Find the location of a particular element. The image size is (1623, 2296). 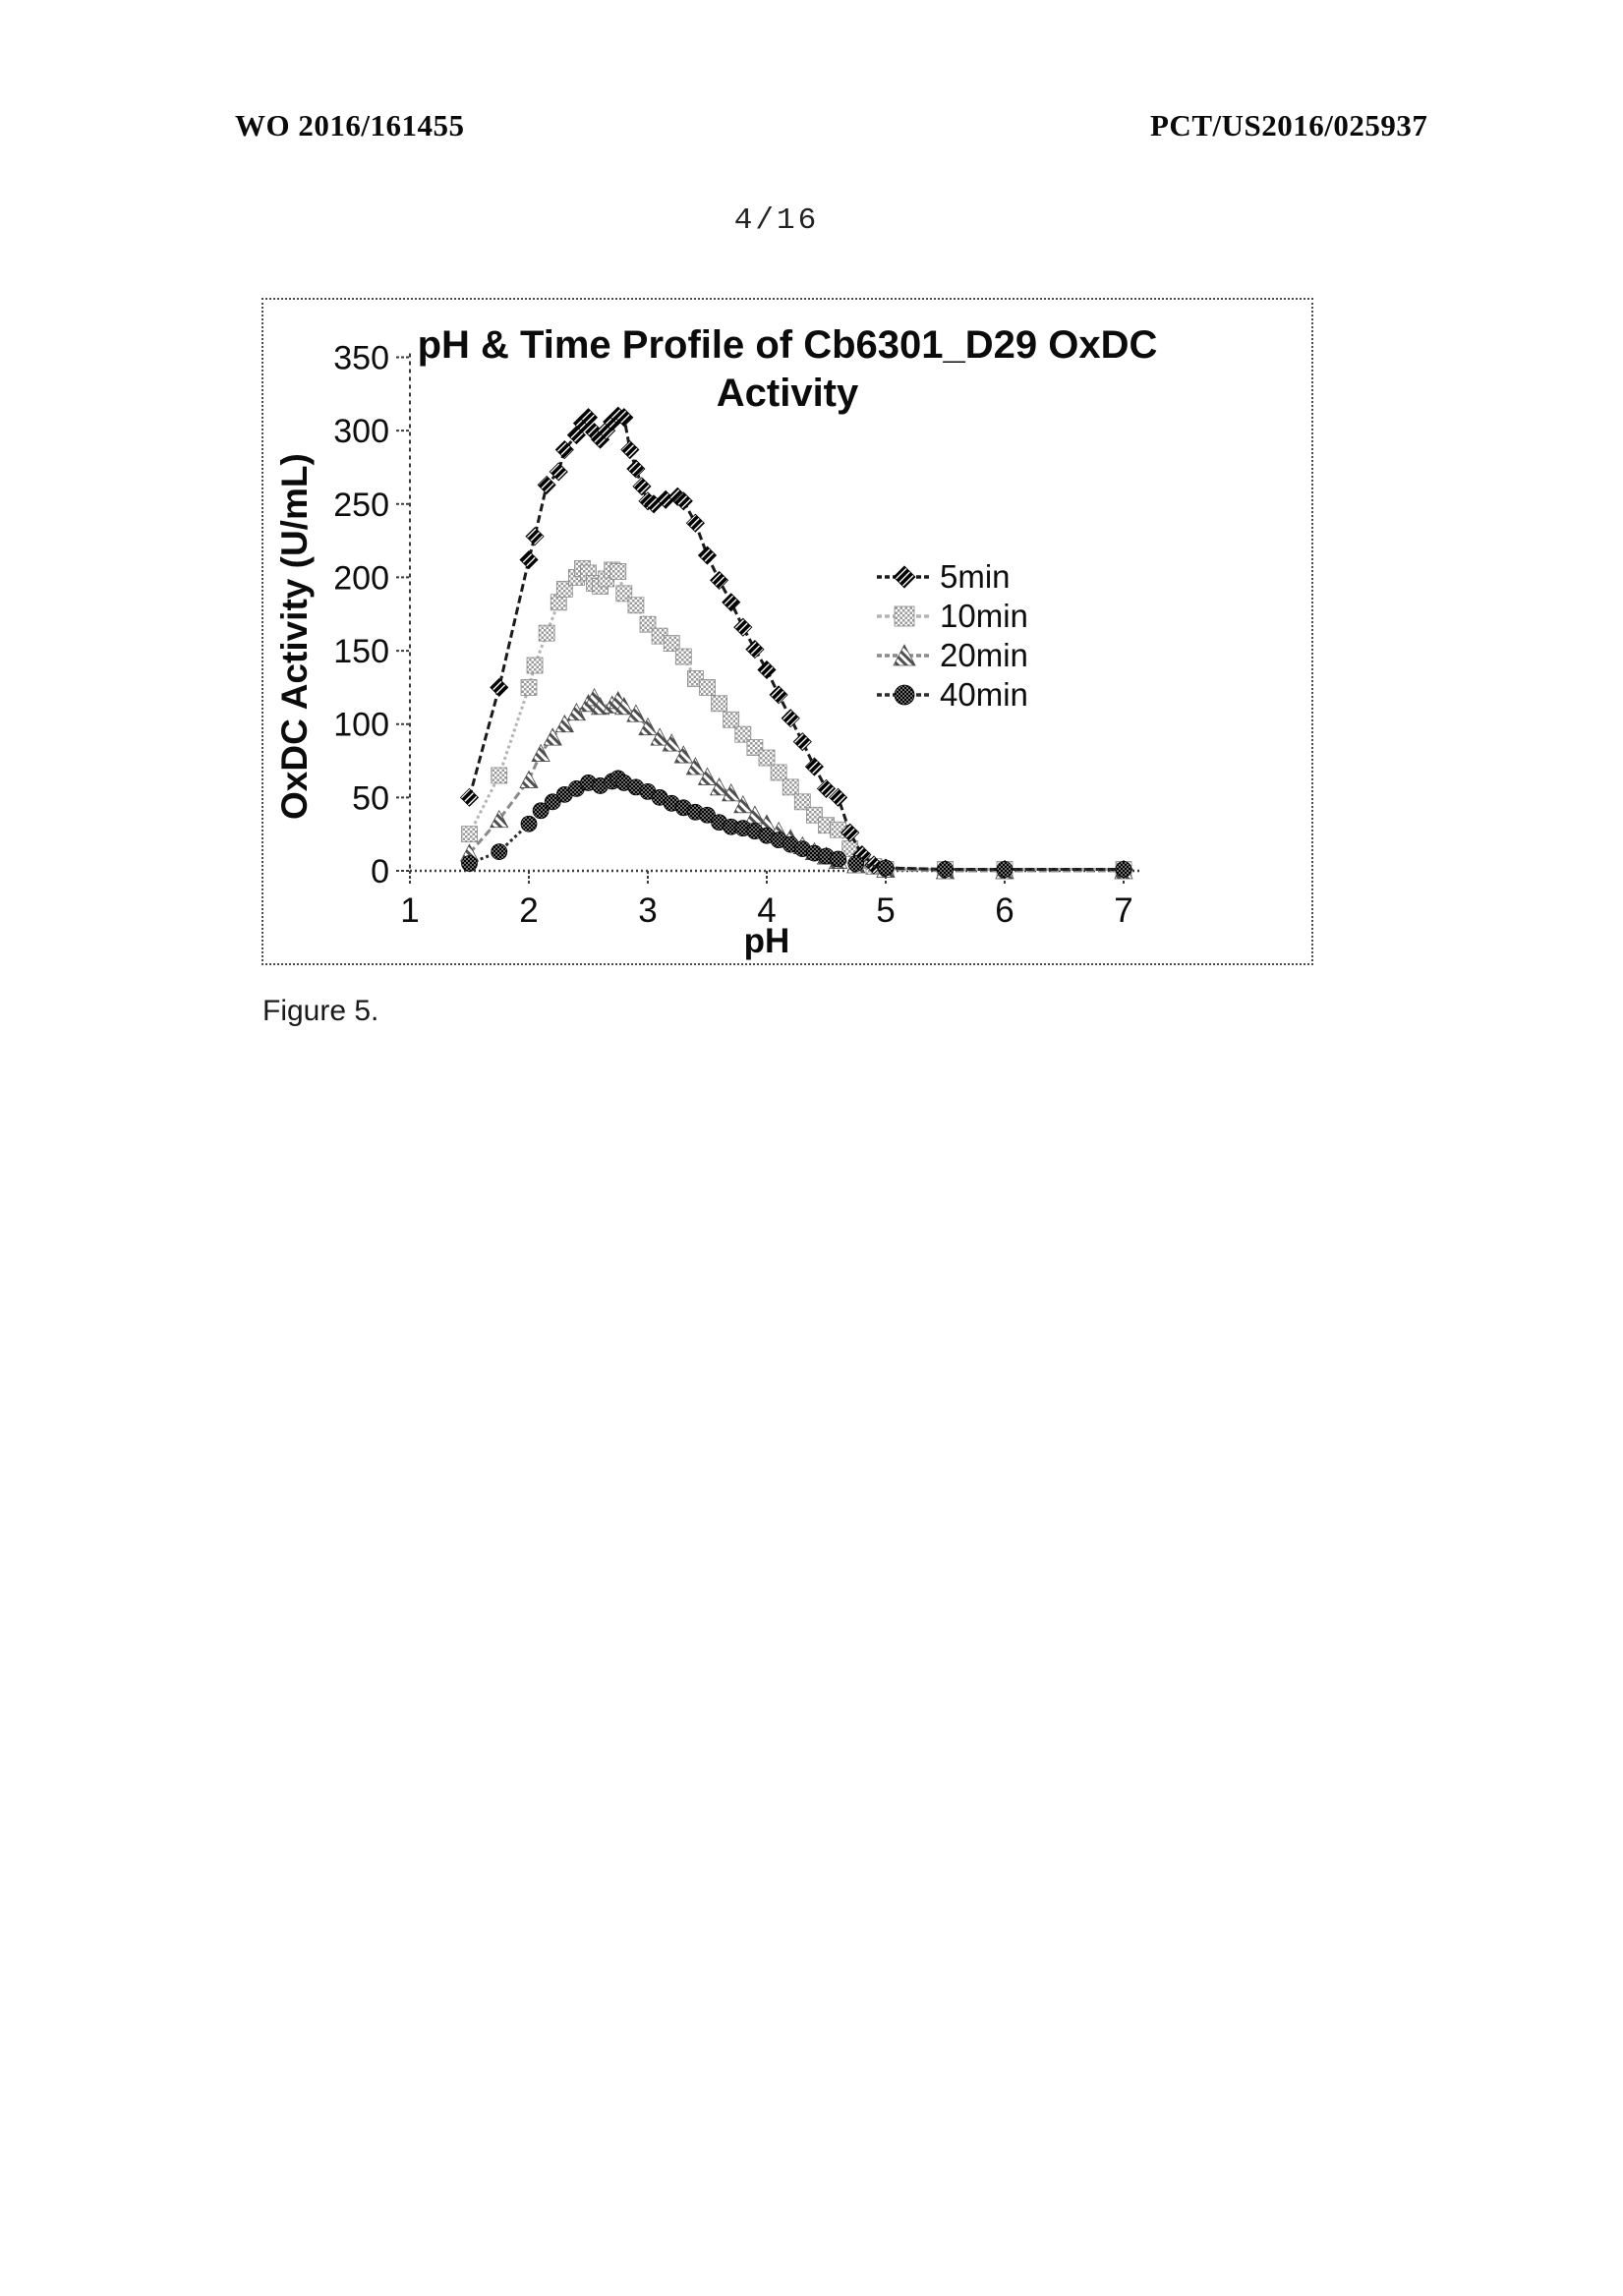

y-tick-label: 0 is located at coordinates (380, 872).